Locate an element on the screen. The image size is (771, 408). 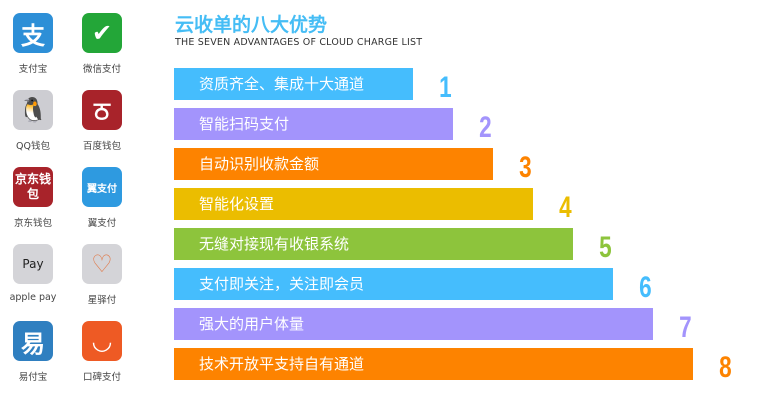
wechat-pay-icon: ✔ is located at coordinates (102, 33).